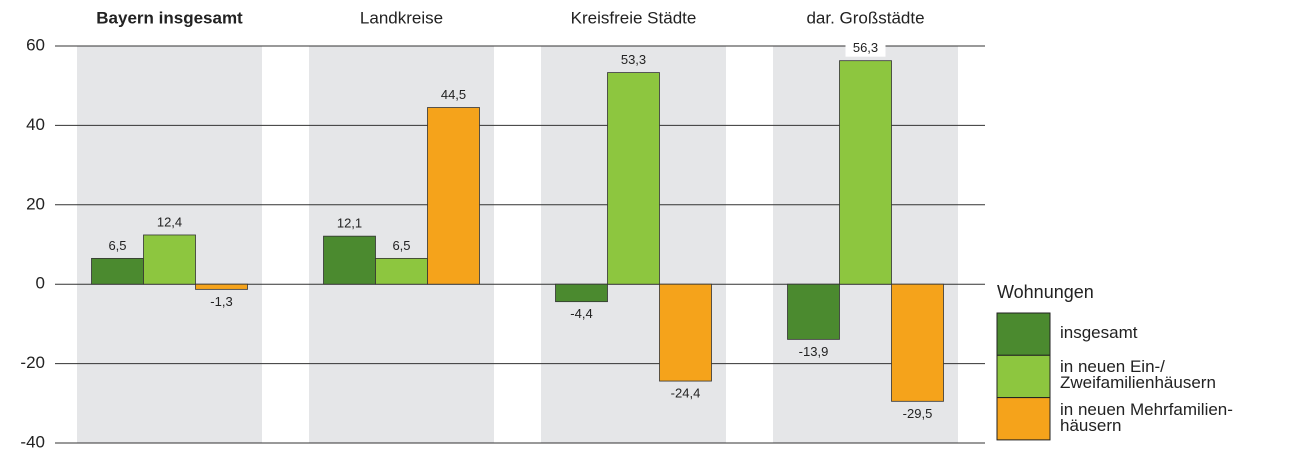  I want to click on x-tick-label: dar. Großstädte, so click(865, 17).